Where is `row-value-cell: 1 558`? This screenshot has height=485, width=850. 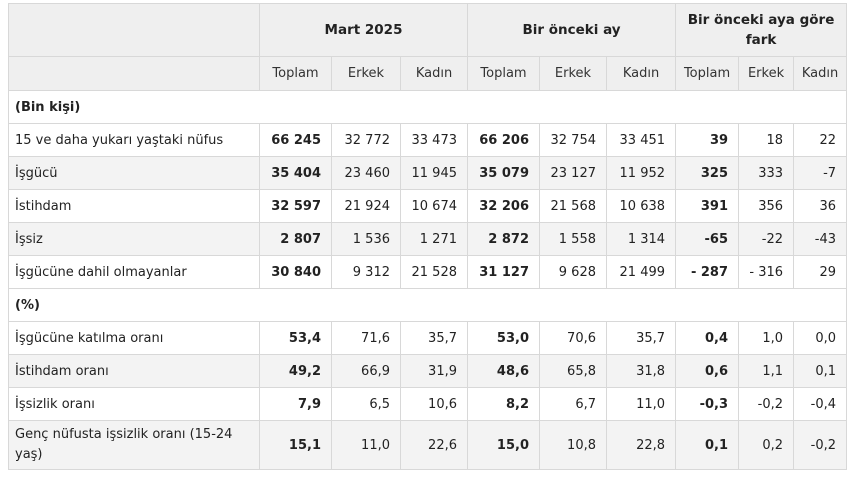 row-value-cell: 1 558 is located at coordinates (573, 239).